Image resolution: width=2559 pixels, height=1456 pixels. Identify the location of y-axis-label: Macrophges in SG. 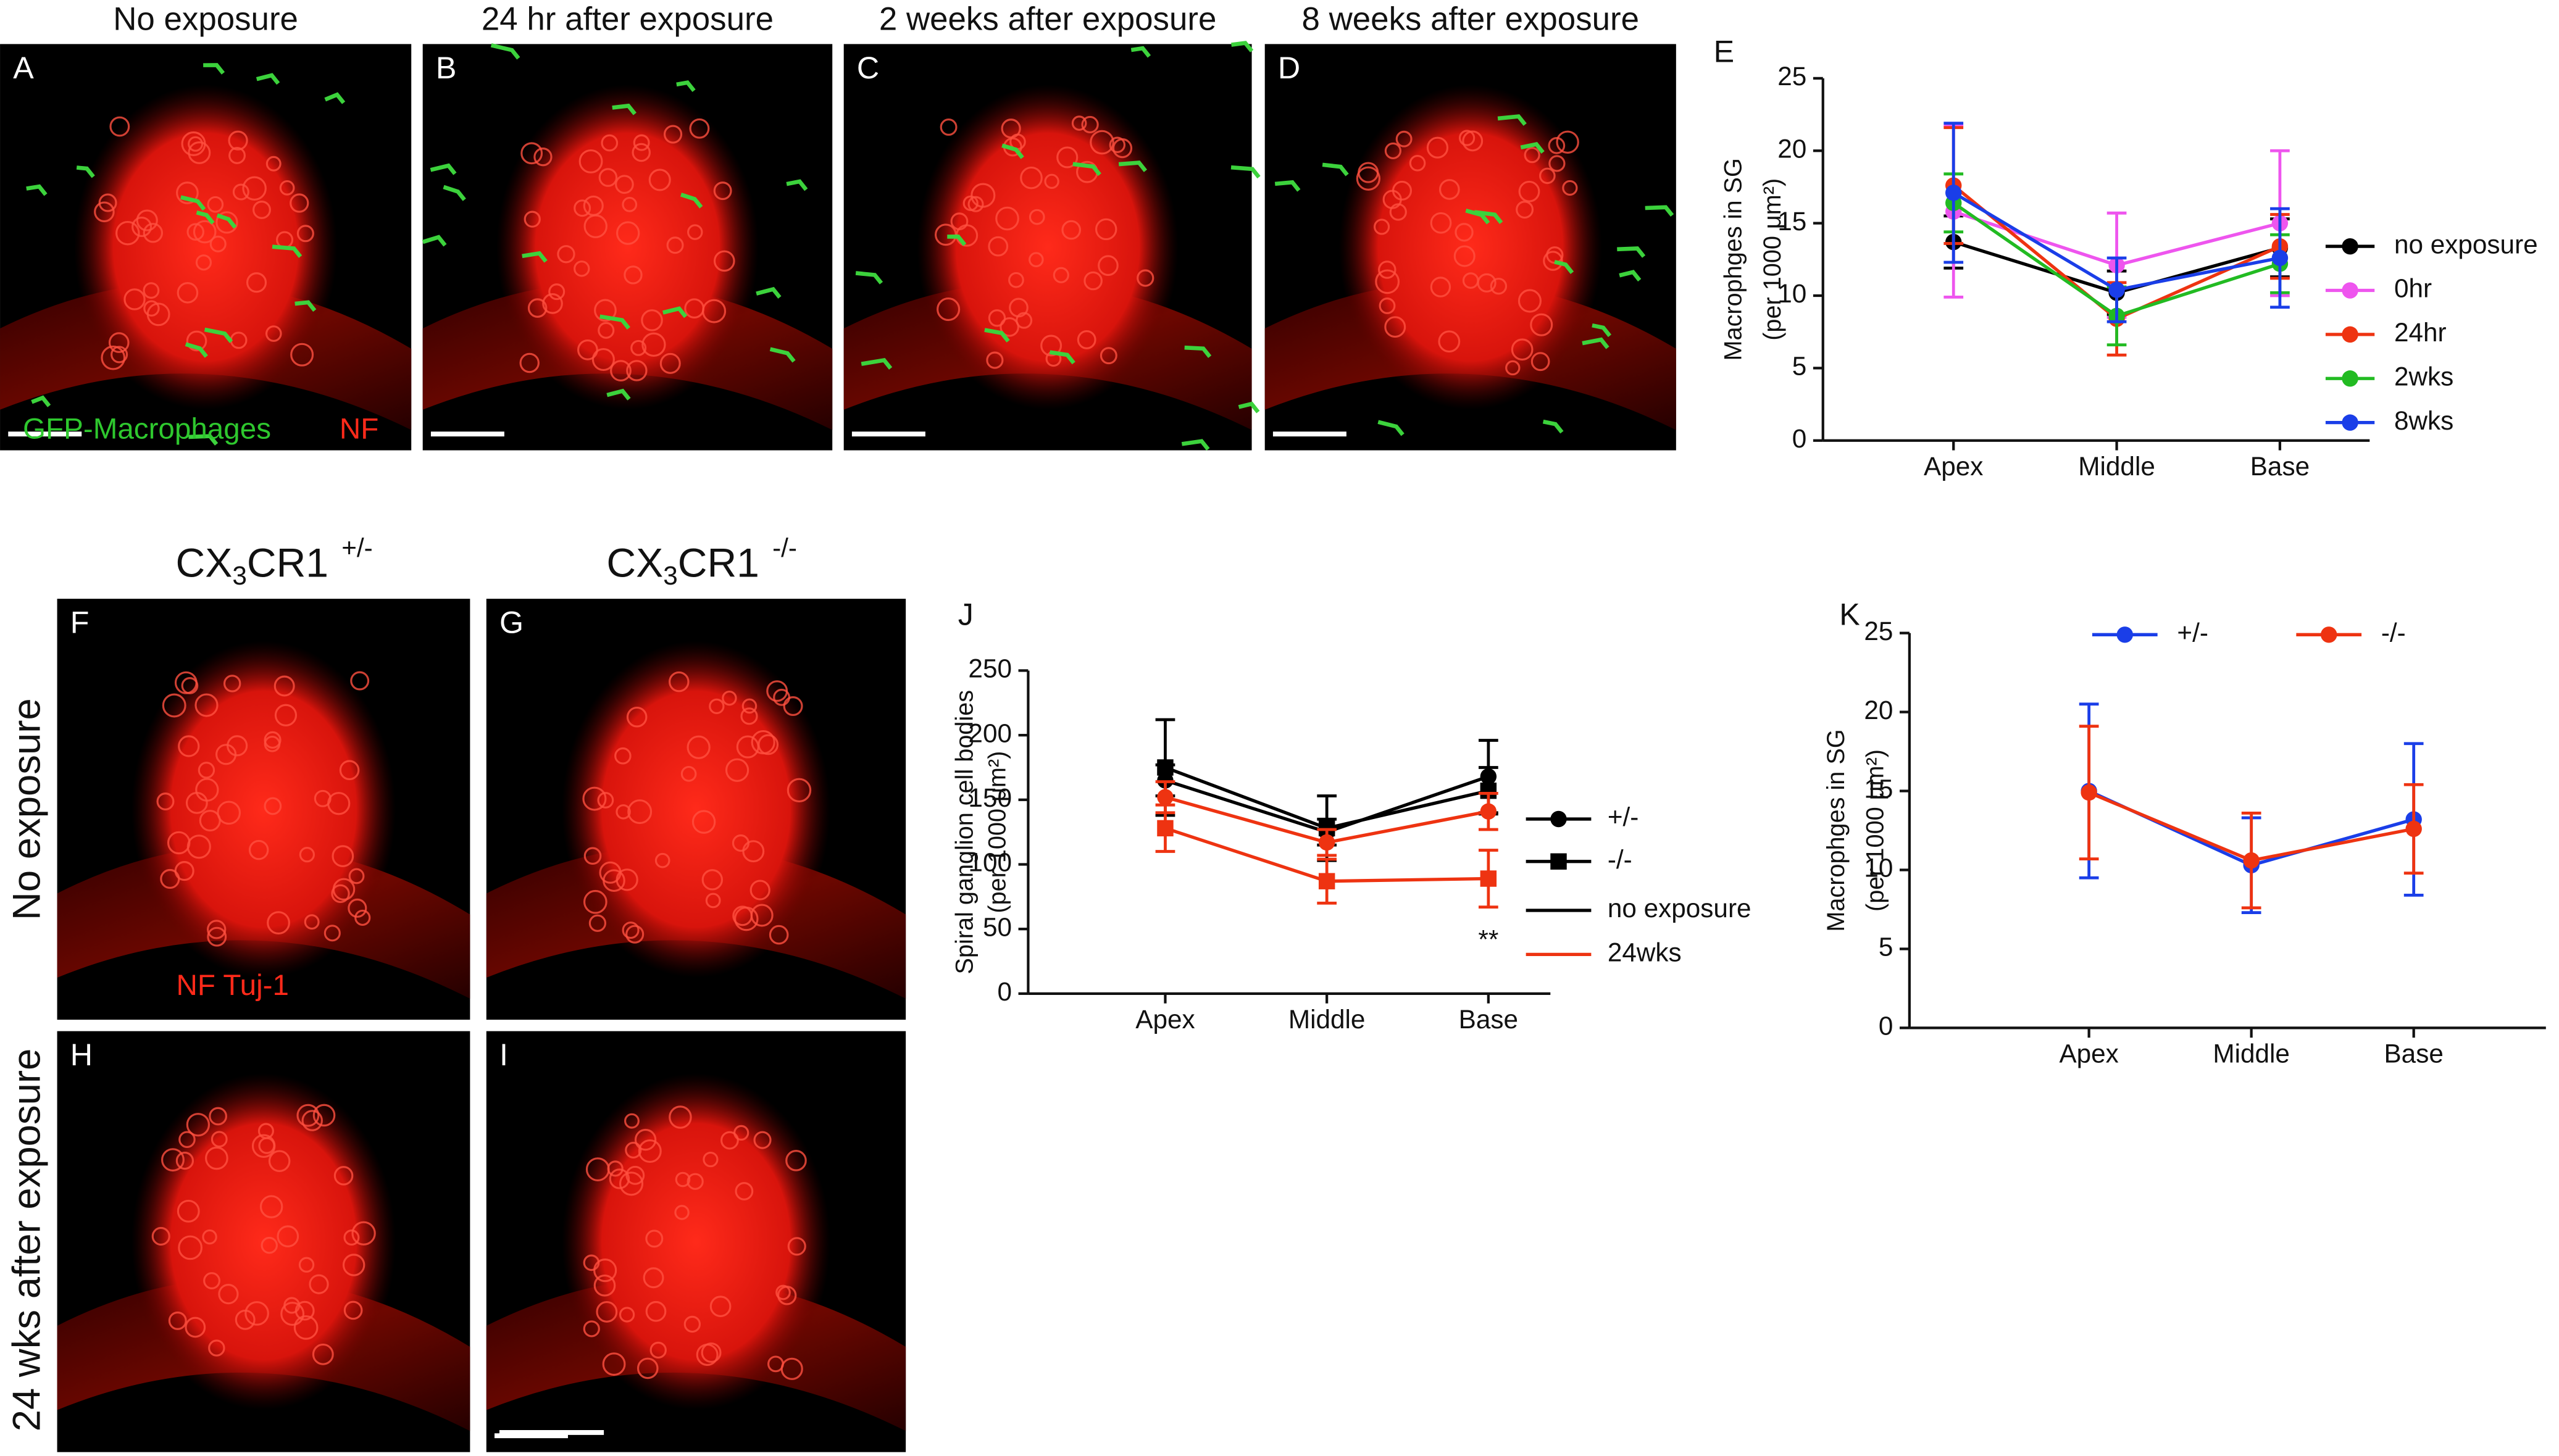
(1836, 830).